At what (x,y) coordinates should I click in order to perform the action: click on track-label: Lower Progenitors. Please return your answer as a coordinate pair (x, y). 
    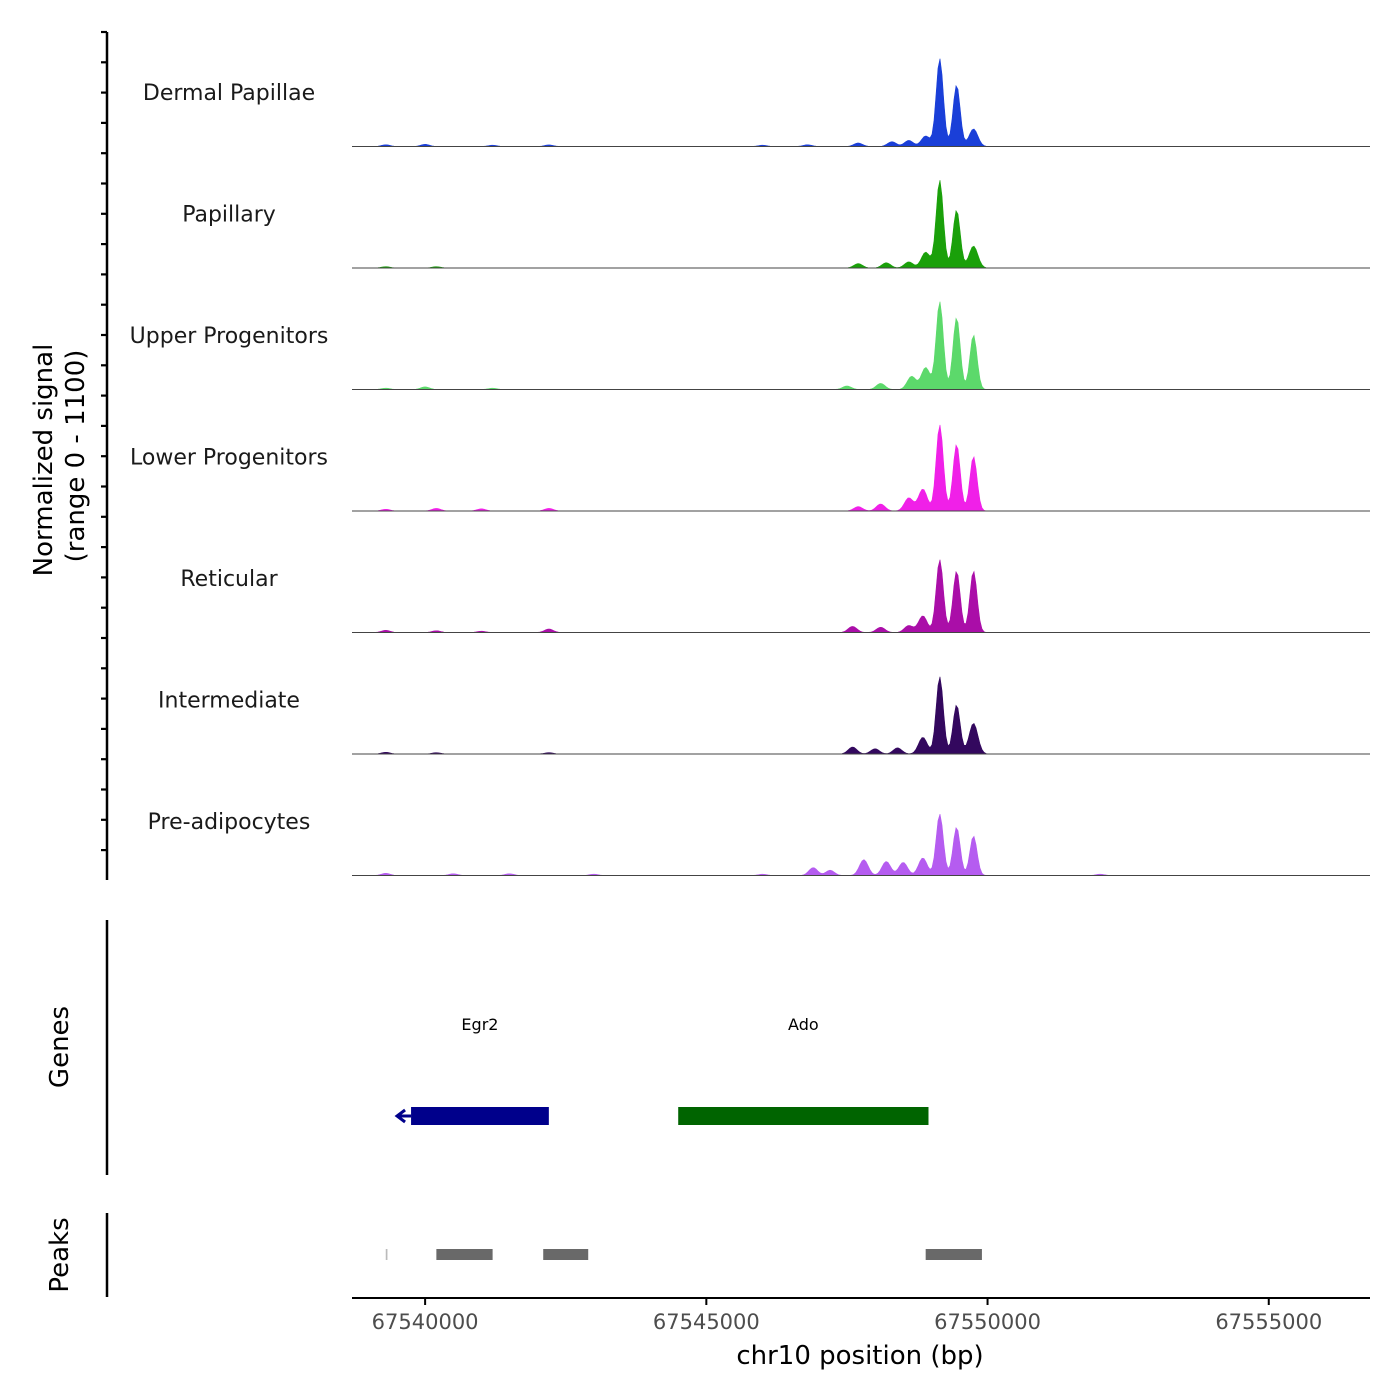
    Looking at the image, I should click on (229, 458).